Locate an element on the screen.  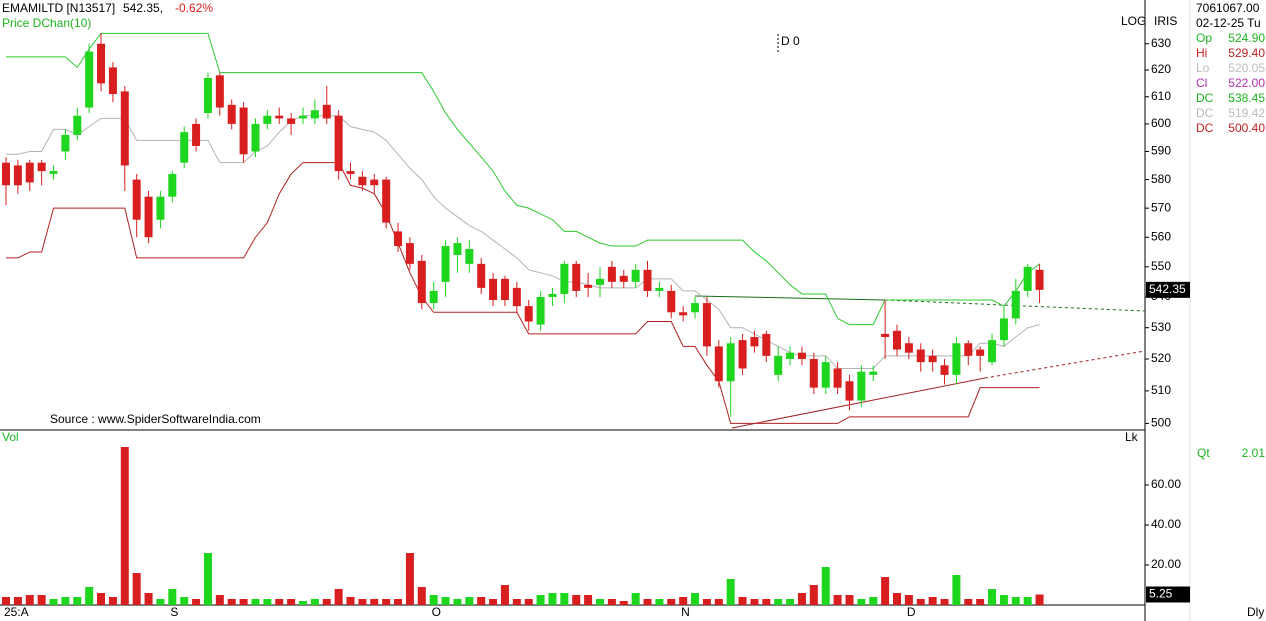
source: Source : www.SpiderSoftwareIndia.com is located at coordinates (155, 419).